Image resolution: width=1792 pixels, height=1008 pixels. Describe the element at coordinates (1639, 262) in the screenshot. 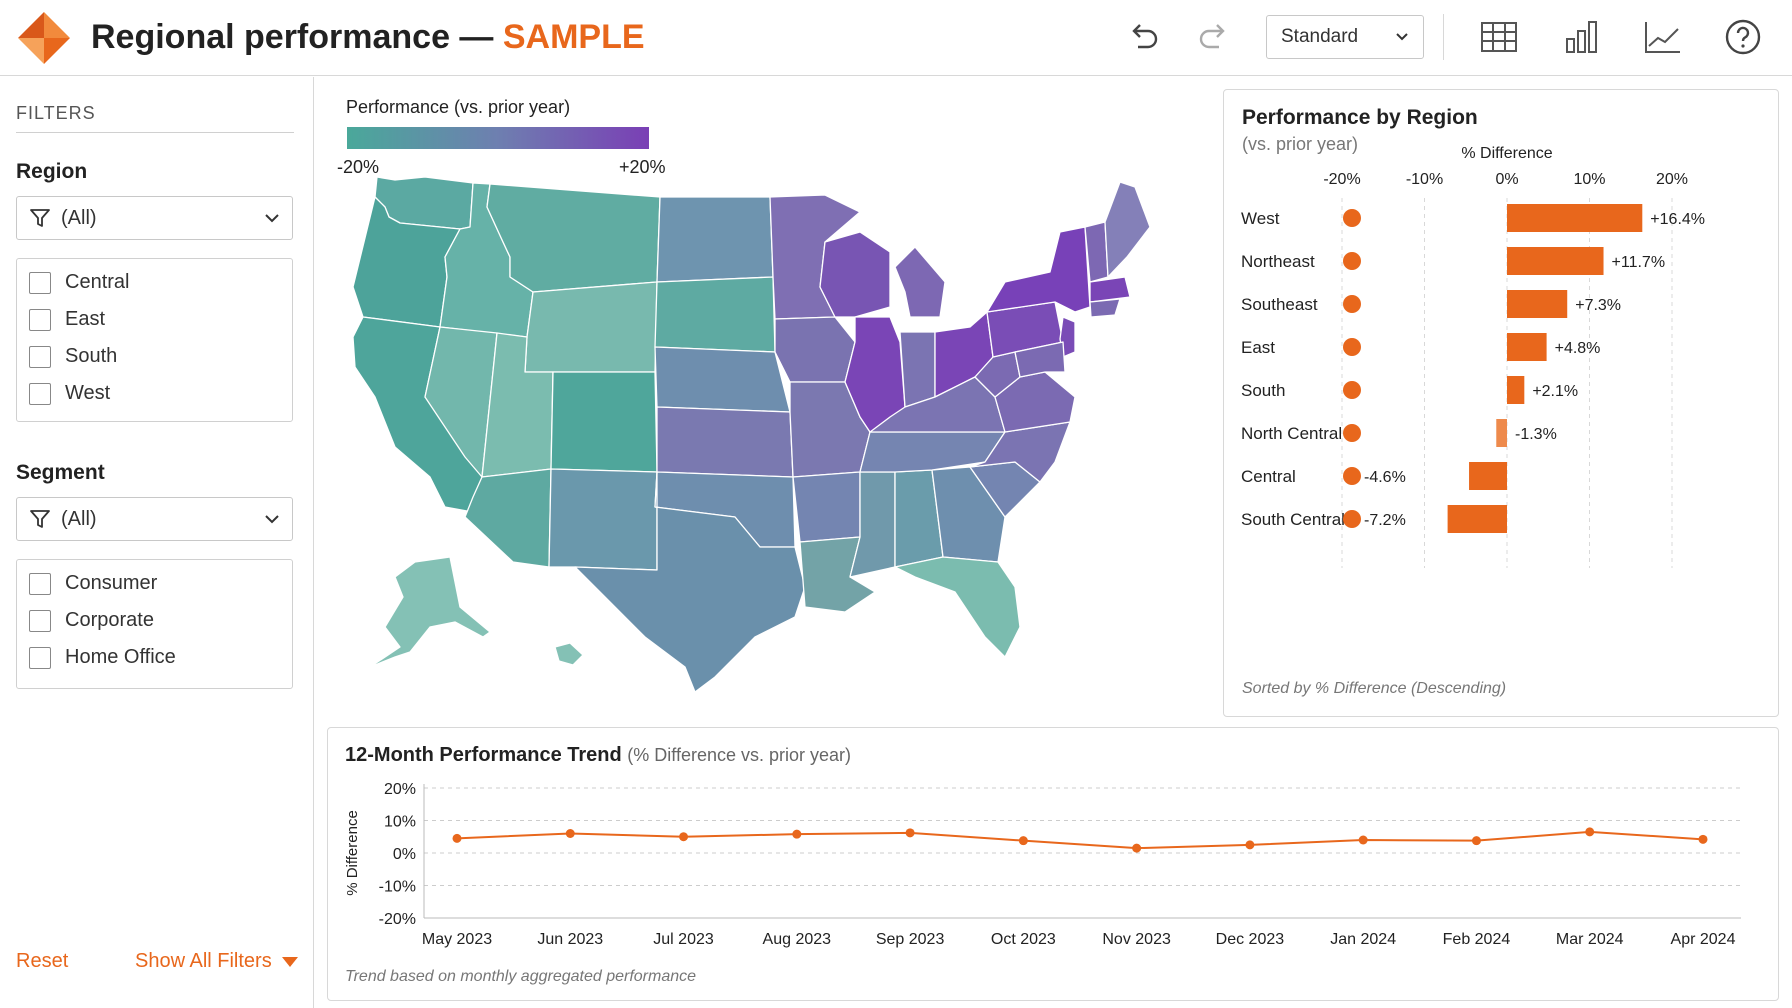

I see `bar-value-label: +11.7%` at that location.